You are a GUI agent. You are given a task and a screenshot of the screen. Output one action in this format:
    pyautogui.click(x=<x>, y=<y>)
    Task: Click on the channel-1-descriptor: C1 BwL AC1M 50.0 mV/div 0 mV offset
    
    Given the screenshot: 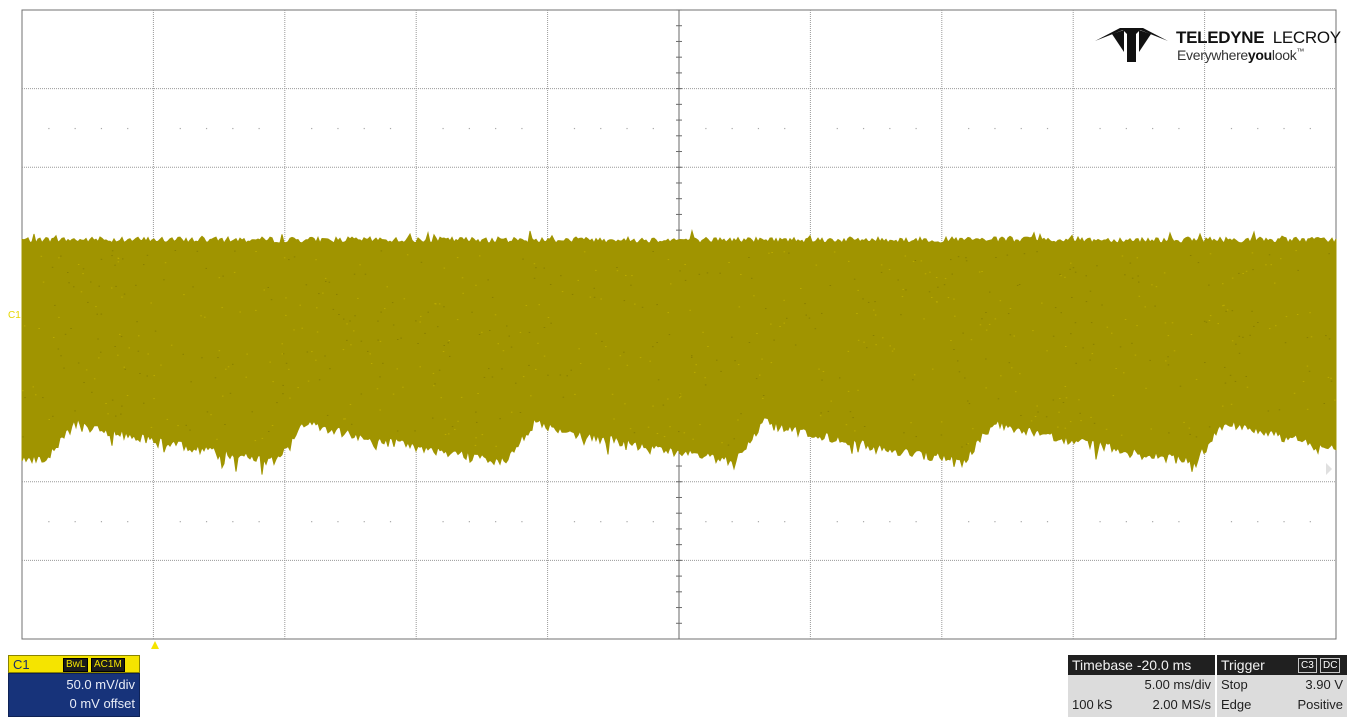 What is the action you would take?
    pyautogui.click(x=74, y=686)
    